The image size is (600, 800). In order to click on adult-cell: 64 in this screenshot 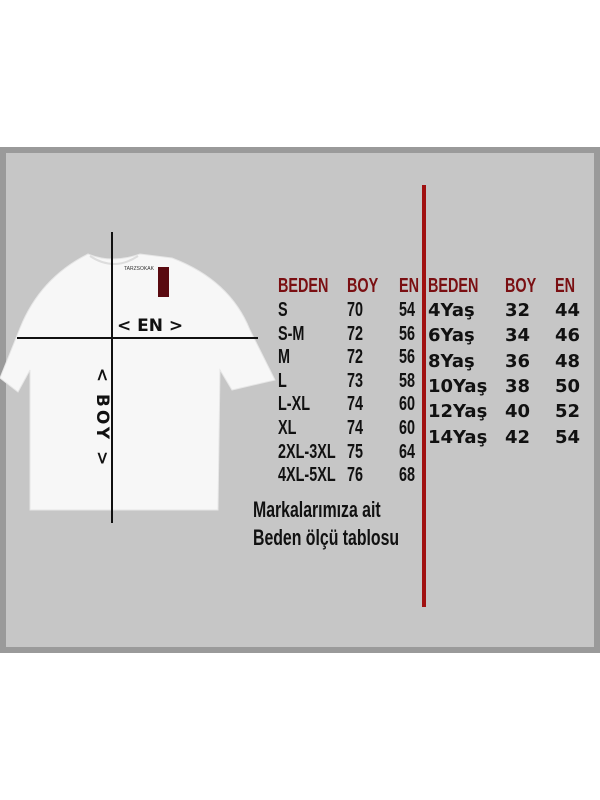, I will do `click(407, 451)`.